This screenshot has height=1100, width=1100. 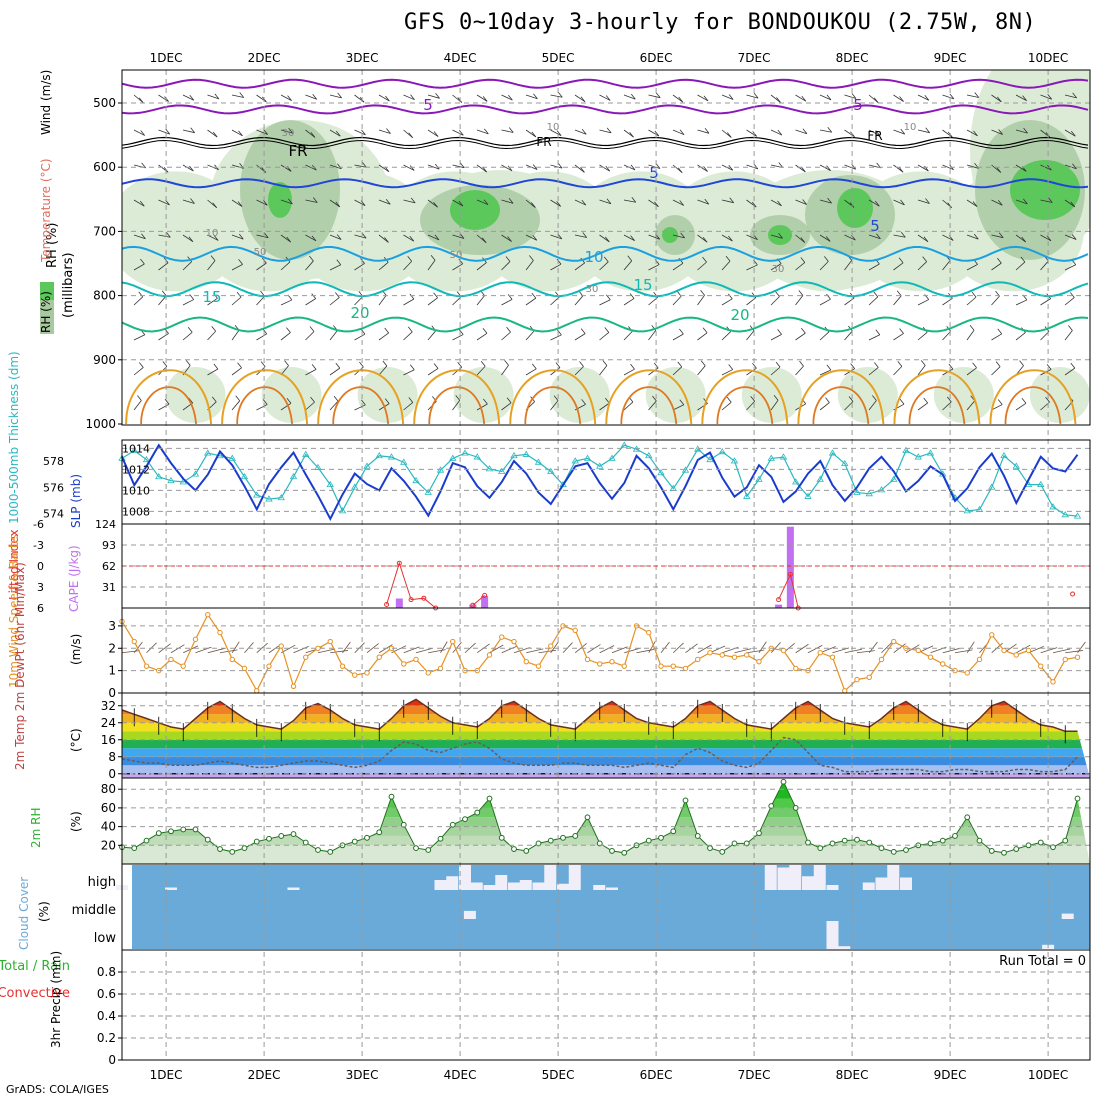 I want to click on contour-label: 5, so click(x=428, y=105).